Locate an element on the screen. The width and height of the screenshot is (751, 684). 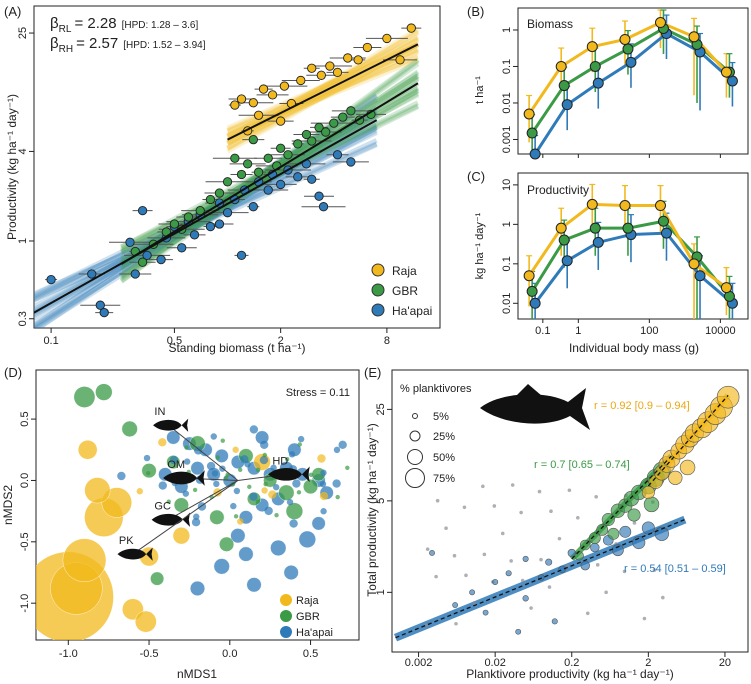
d-xtick-label: -0.5 is located at coordinates (149, 654).